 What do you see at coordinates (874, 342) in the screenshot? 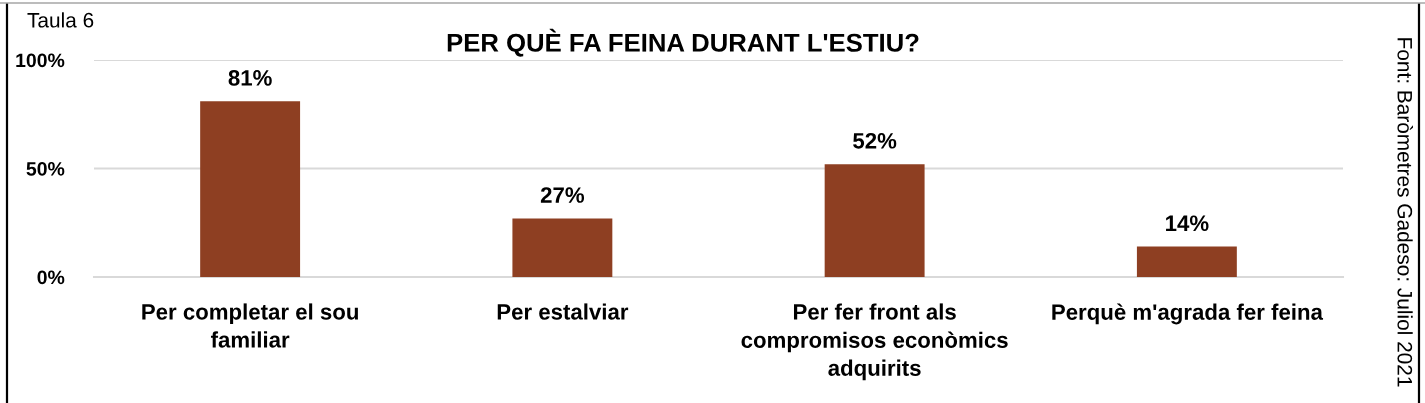
I see `x-tick-label: Per fer front als compromisos econòmics adquirits` at bounding box center [874, 342].